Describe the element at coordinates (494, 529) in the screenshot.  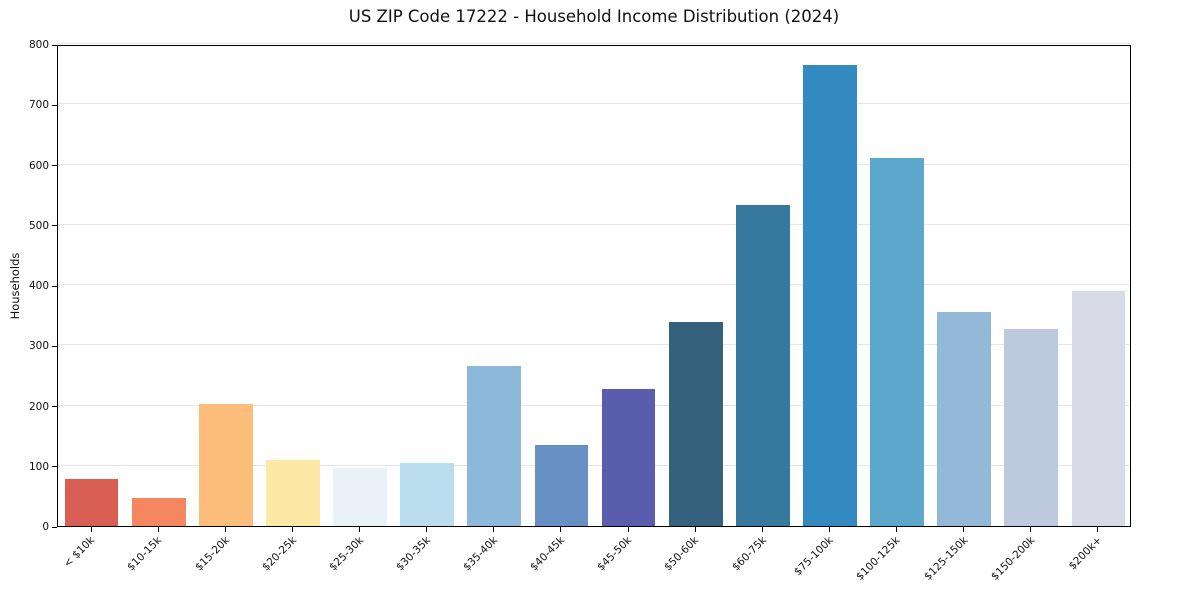
I see `x-tick-mark-$35-40k` at that location.